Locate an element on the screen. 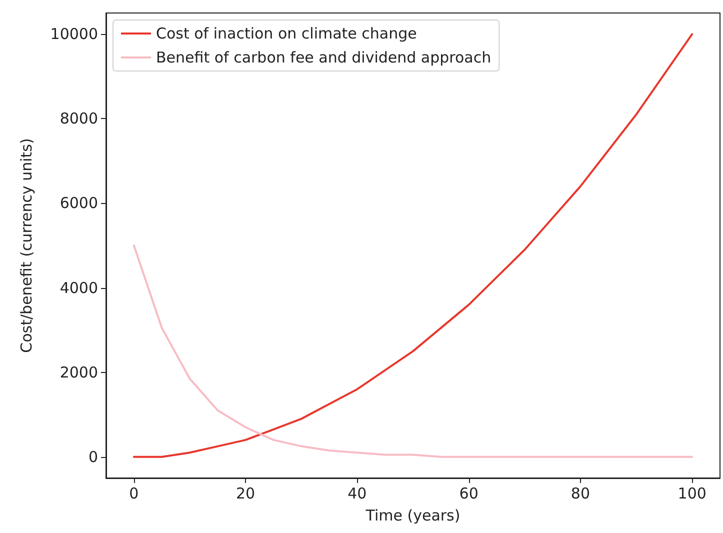 Image resolution: width=723 pixels, height=533 pixels. x-axis-title: Time (years) is located at coordinates (412, 515).